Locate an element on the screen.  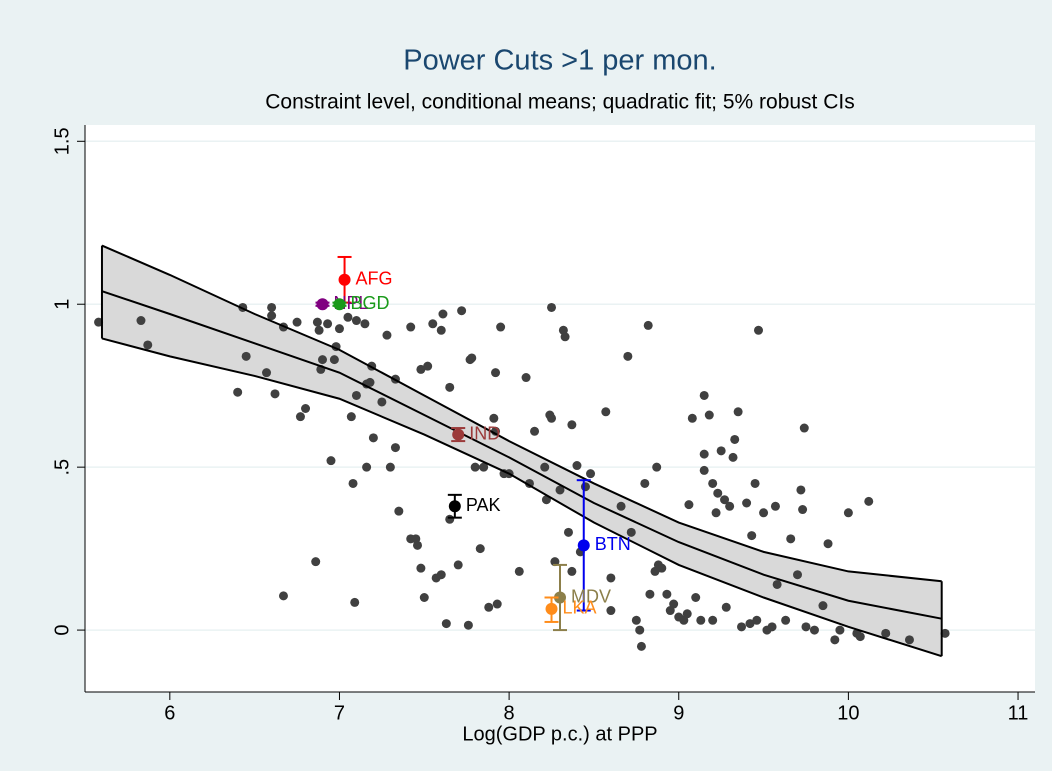
country-label: BTN is located at coordinates (613, 544).